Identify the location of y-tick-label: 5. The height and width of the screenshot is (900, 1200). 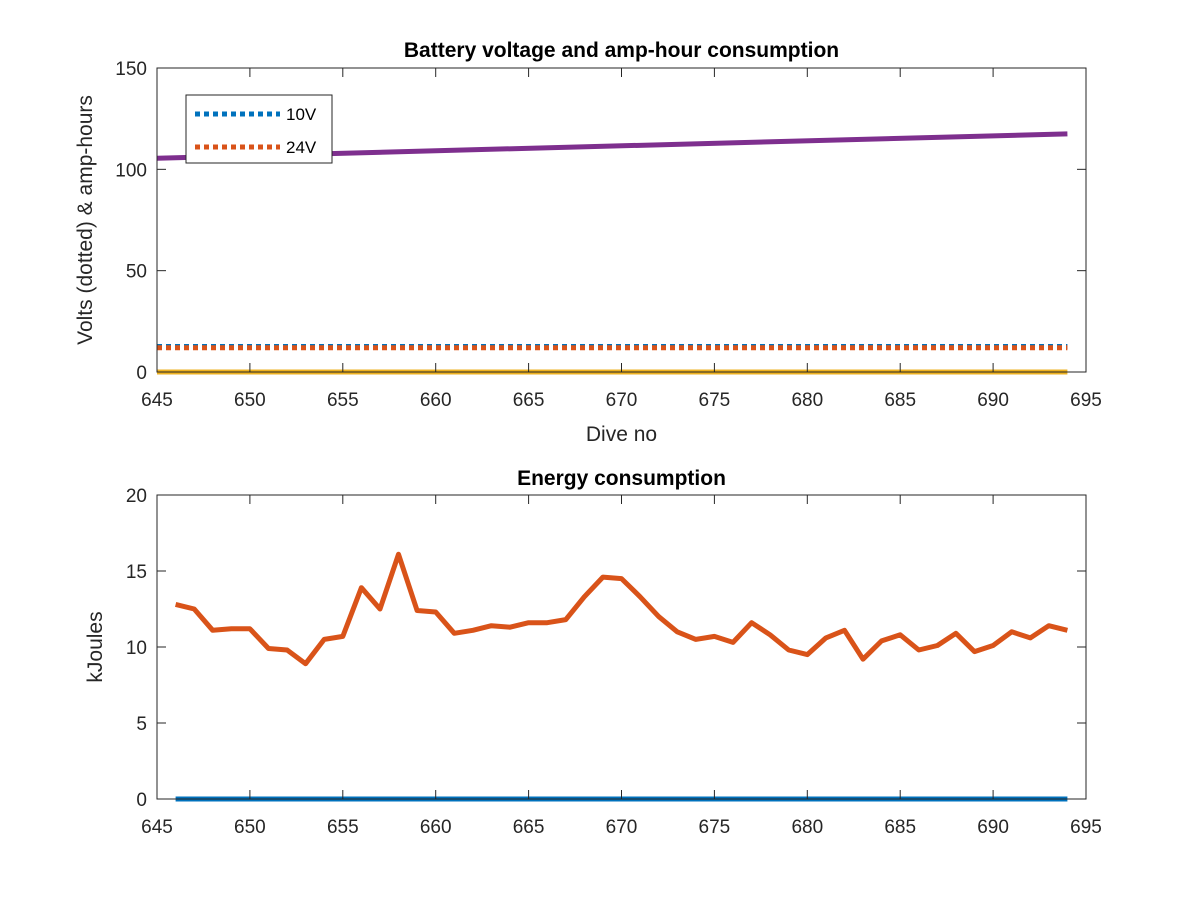
(141, 724).